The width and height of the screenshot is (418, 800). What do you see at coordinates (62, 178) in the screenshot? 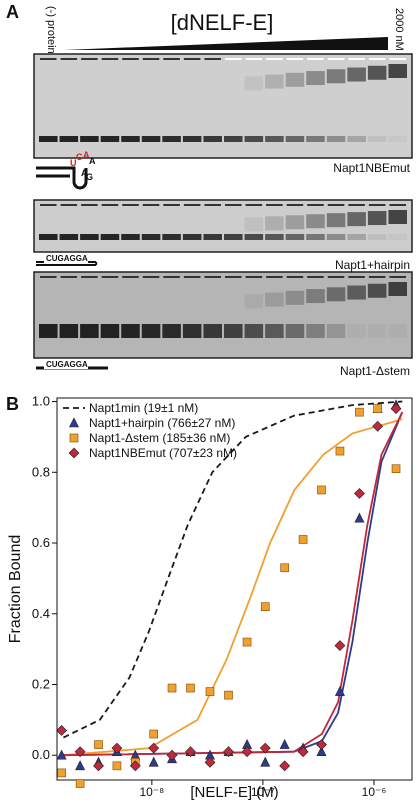
I see `hairpin-strand` at bounding box center [62, 178].